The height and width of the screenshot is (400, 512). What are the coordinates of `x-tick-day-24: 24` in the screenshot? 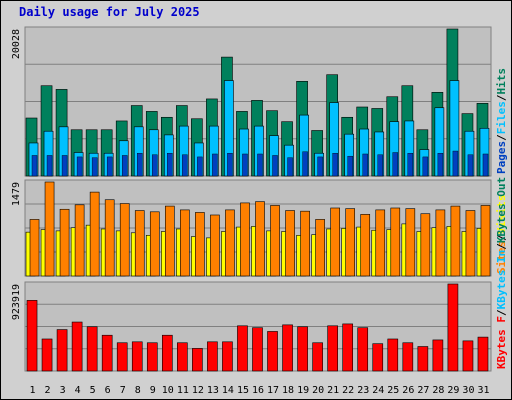 It's located at (378, 390).